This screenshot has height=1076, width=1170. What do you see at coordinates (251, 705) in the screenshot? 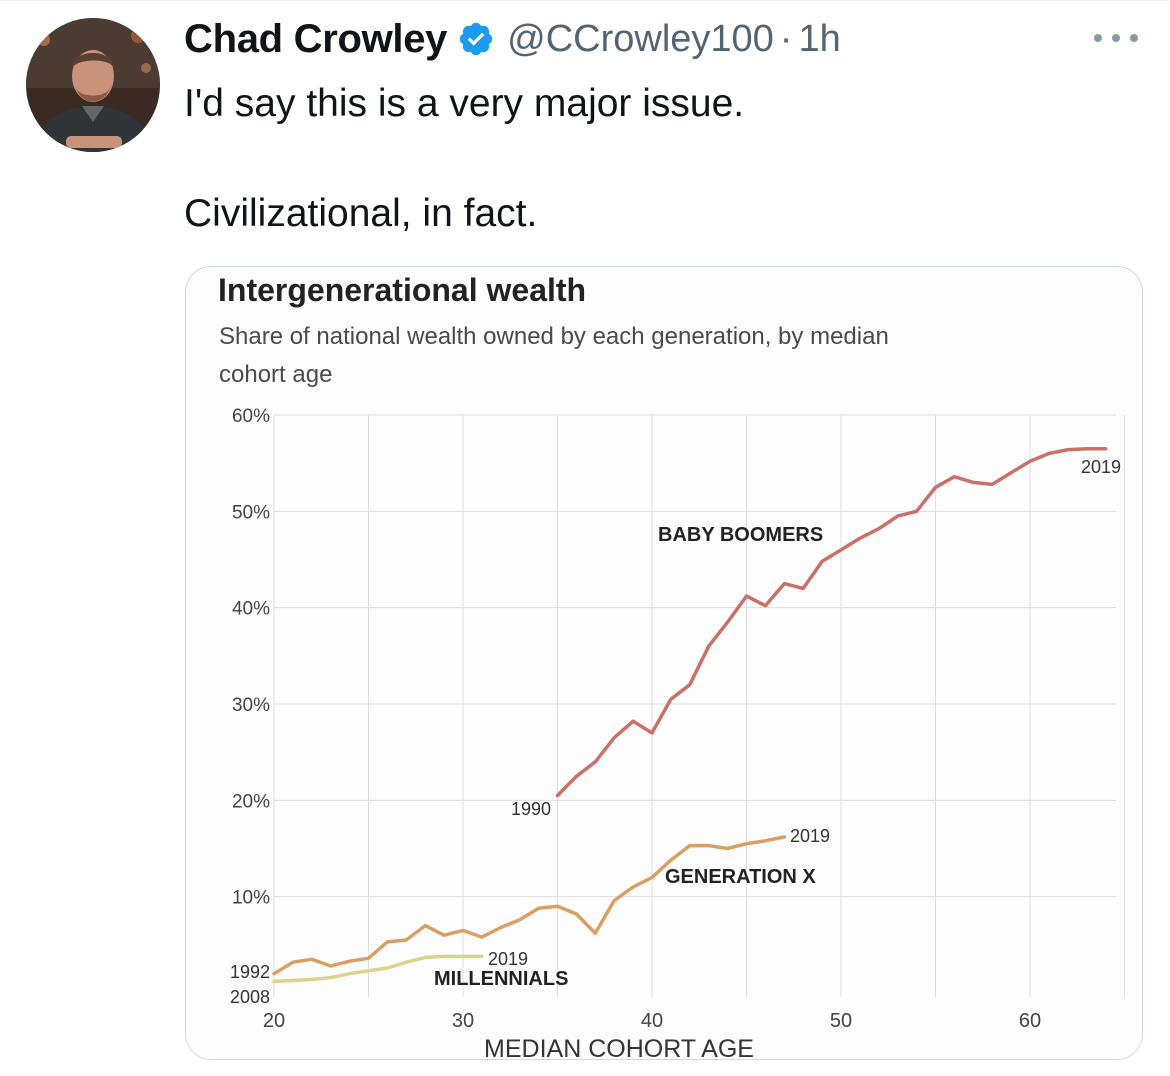
I see `y-tick-label: 30%` at bounding box center [251, 705].